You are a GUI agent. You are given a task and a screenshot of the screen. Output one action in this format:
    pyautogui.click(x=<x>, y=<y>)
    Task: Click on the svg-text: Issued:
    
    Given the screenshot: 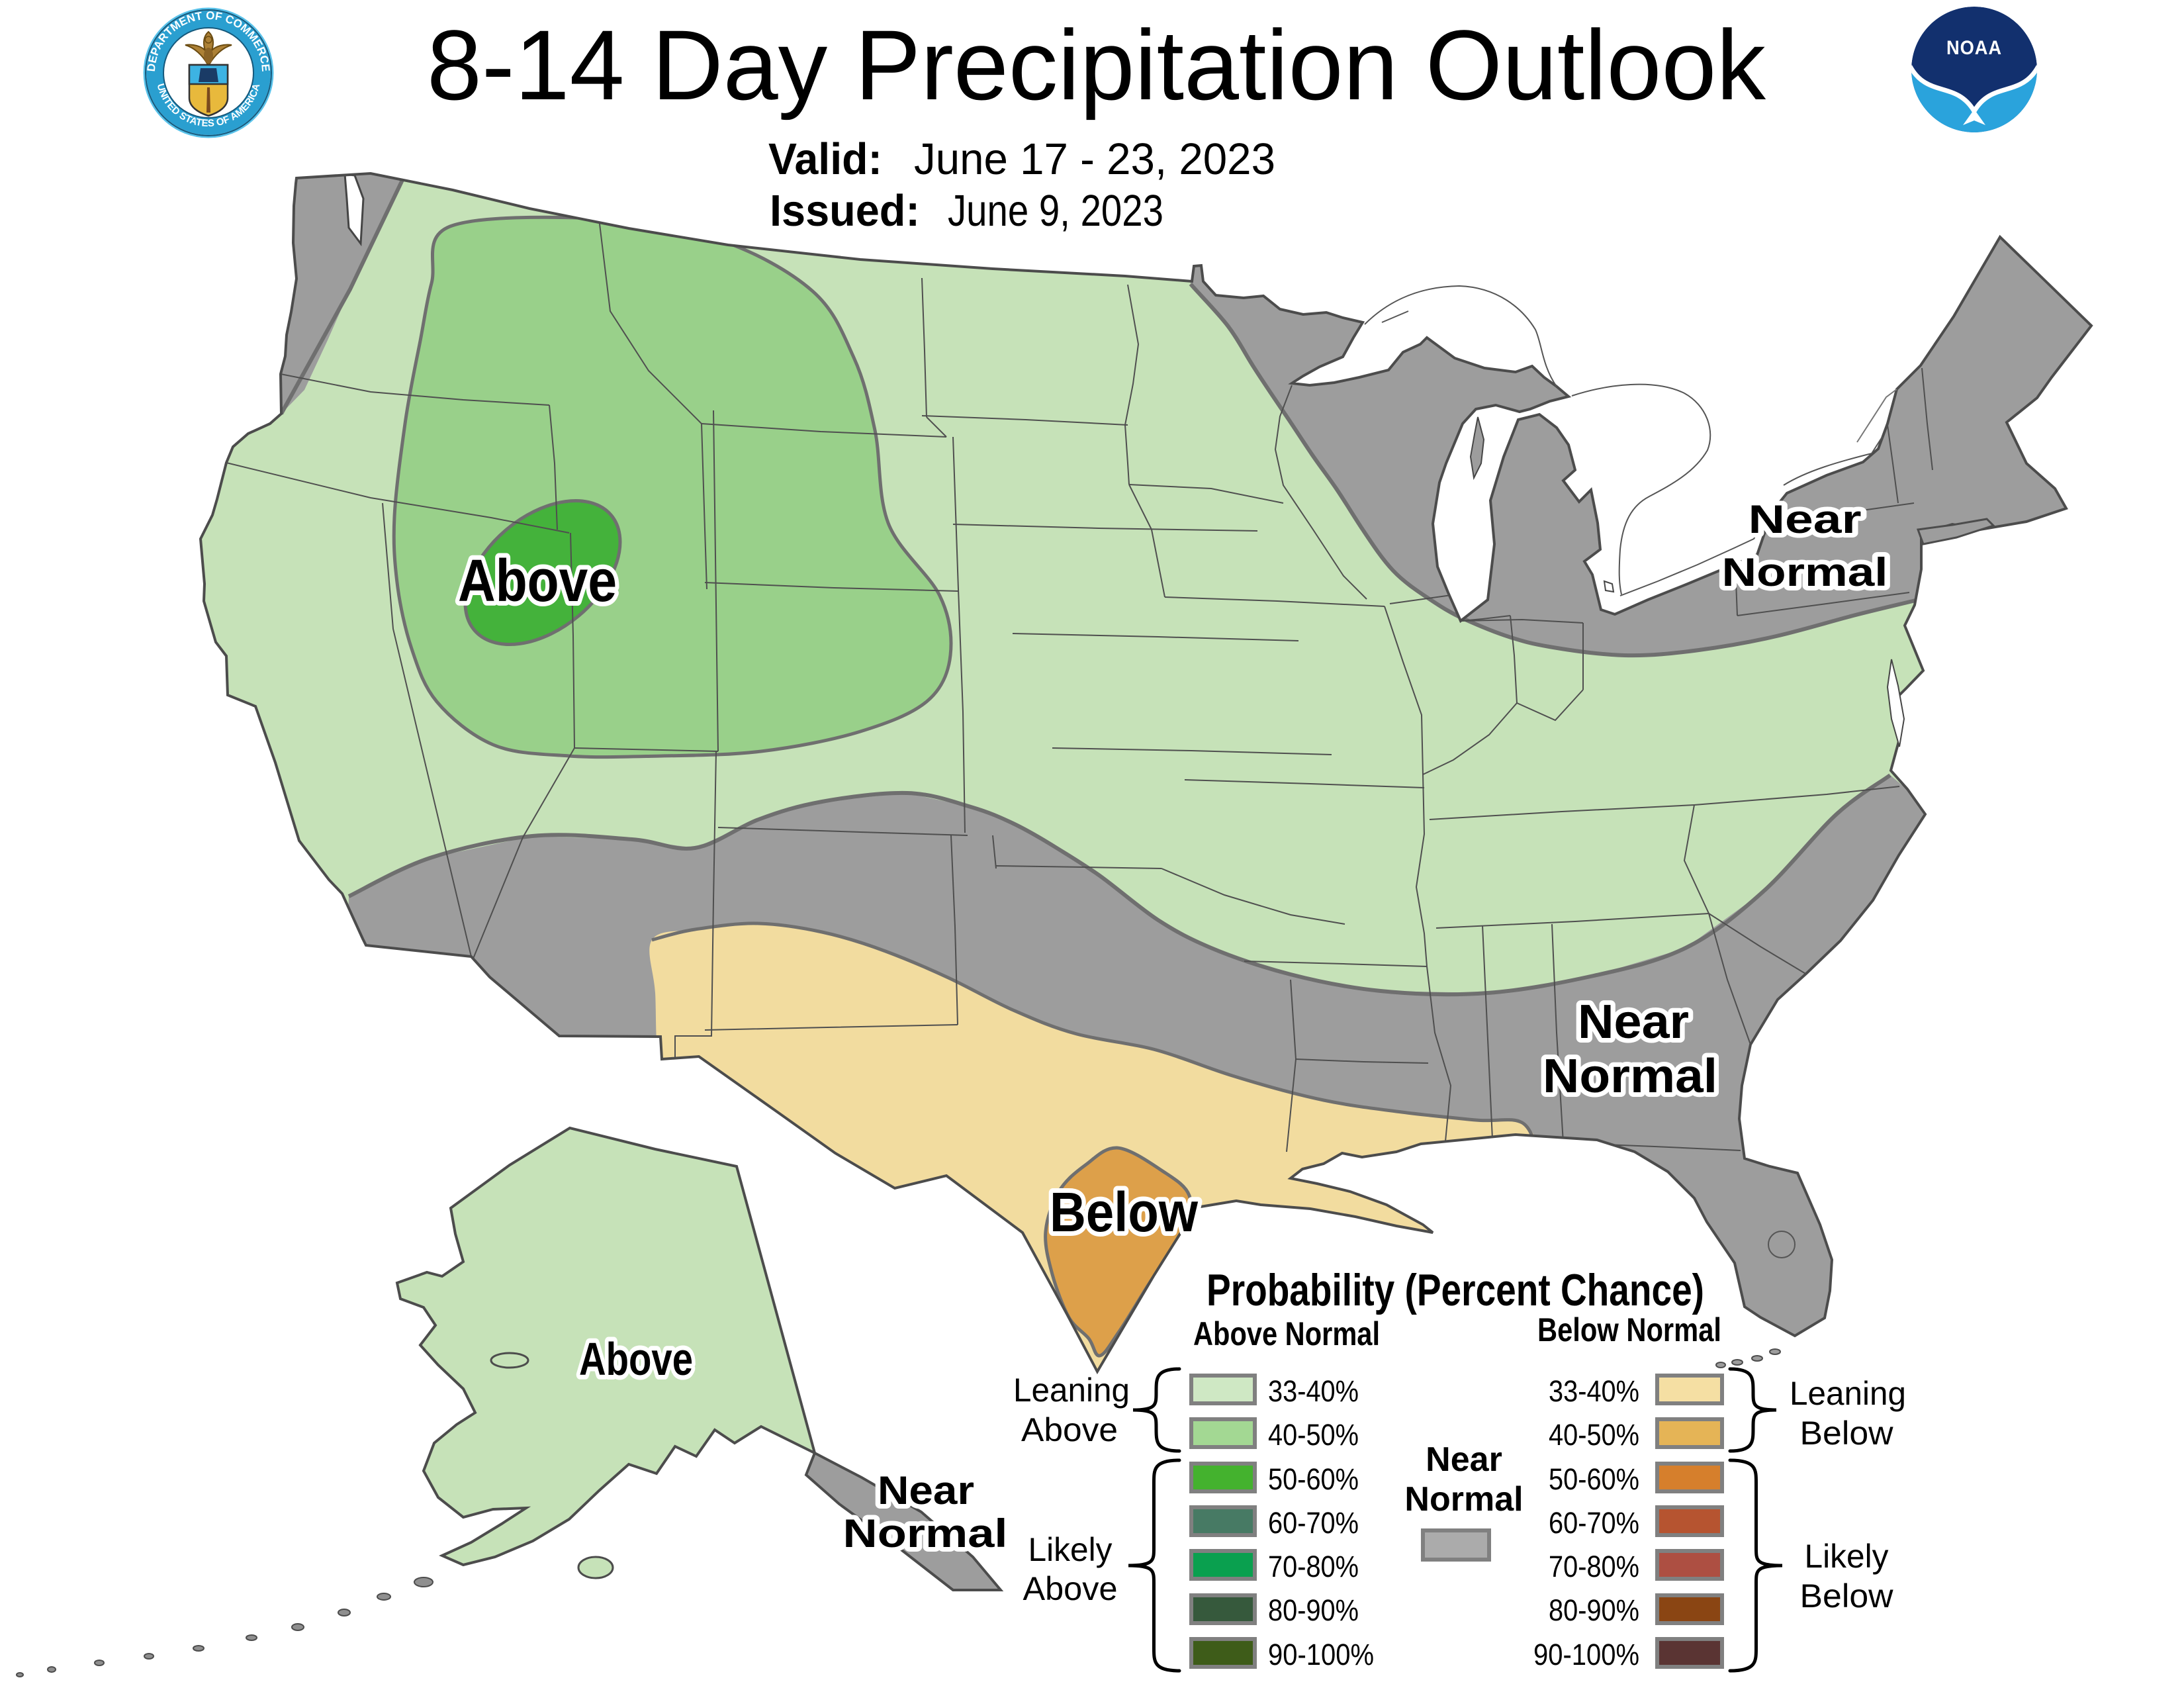 What is the action you would take?
    pyautogui.click(x=845, y=211)
    